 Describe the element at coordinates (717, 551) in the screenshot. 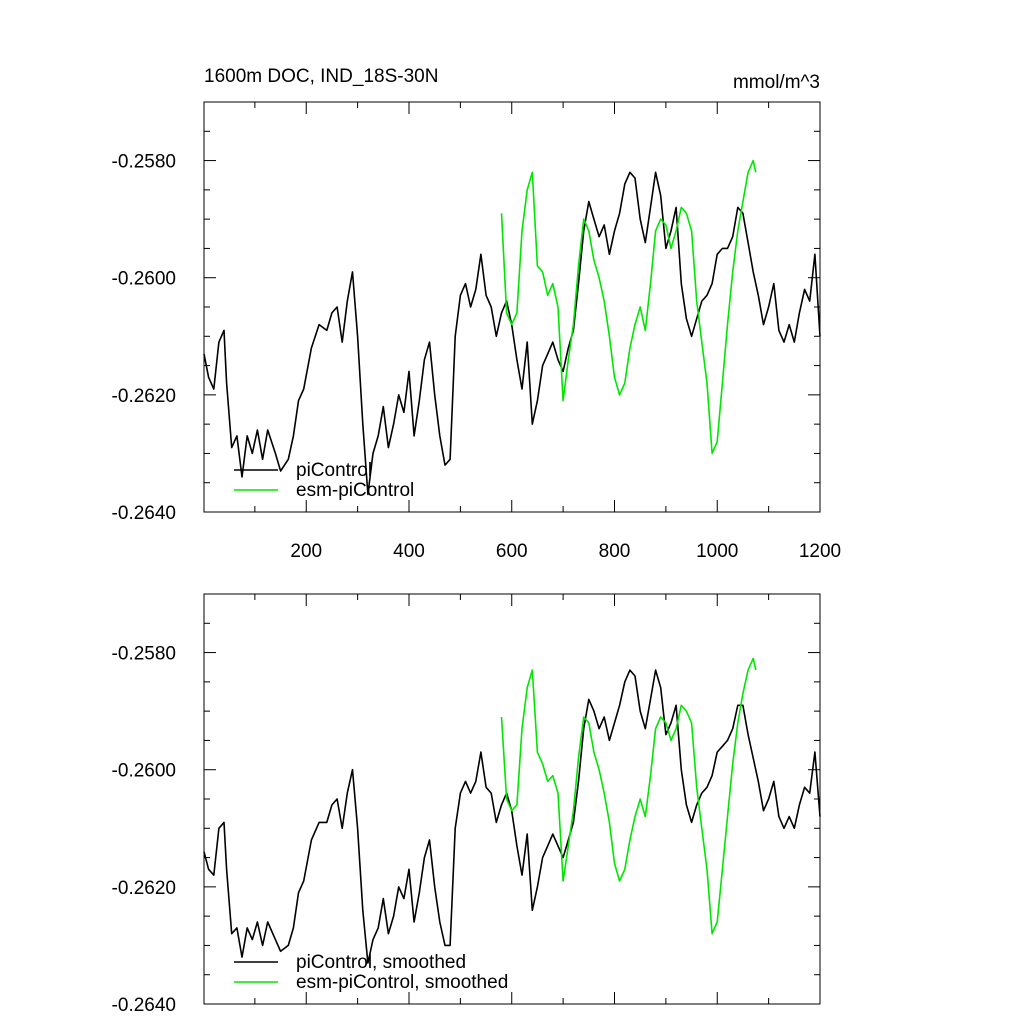

I see `x-tick-label: 1000` at that location.